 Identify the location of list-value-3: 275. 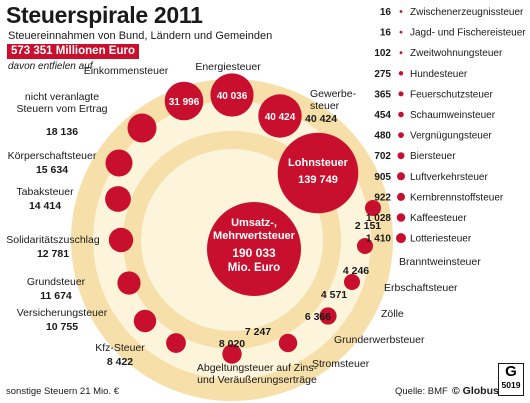
(382, 74).